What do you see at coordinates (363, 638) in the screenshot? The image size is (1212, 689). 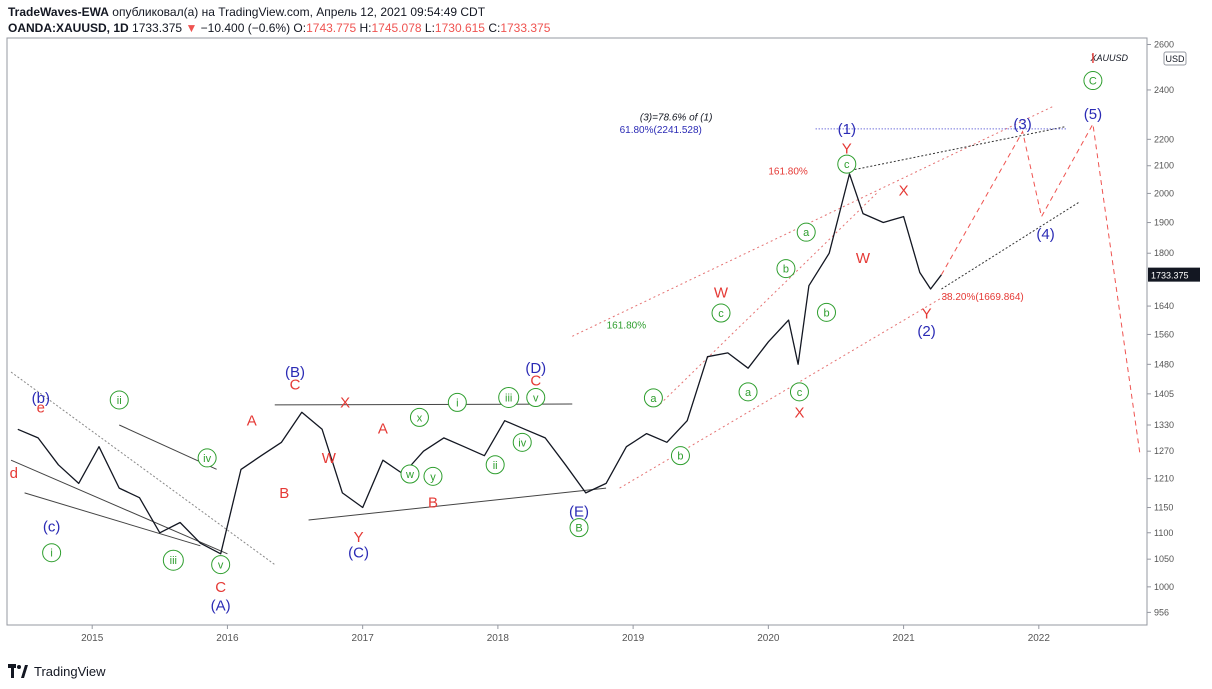 I see `x-tick-label: 2017` at bounding box center [363, 638].